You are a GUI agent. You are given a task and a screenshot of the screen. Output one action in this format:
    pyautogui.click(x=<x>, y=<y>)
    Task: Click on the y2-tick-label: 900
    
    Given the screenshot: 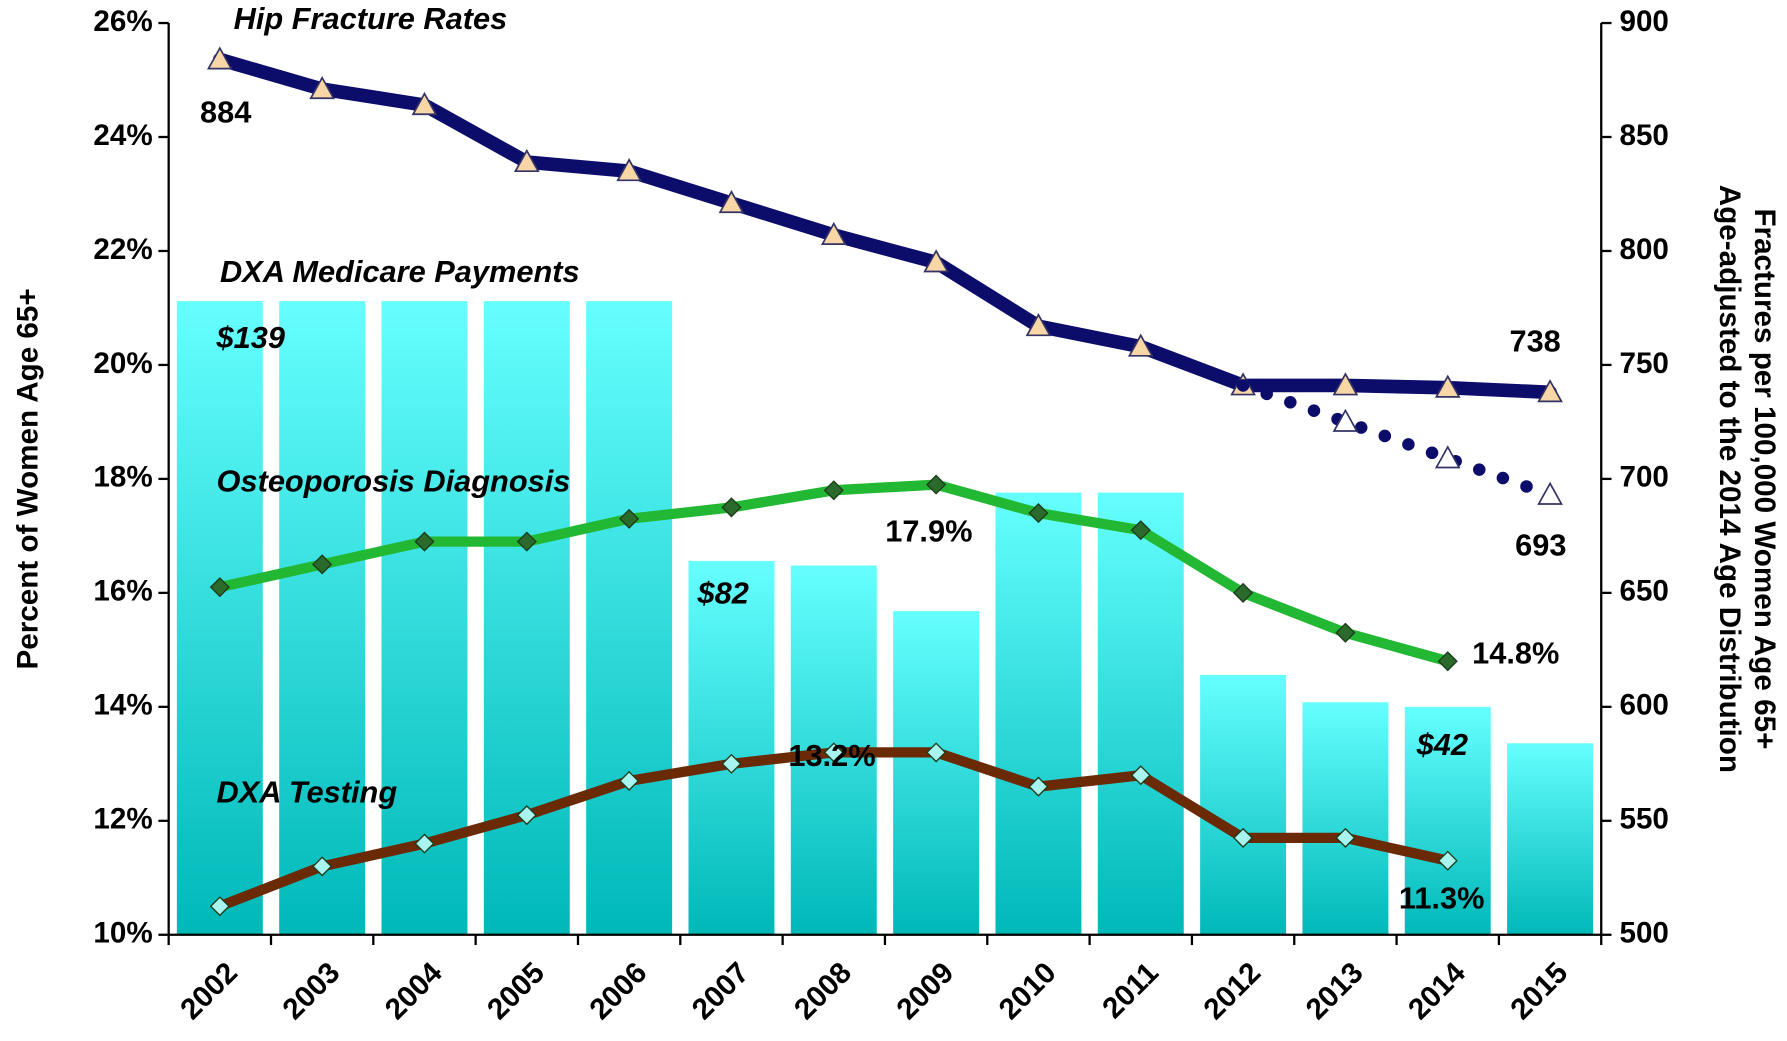 What is the action you would take?
    pyautogui.click(x=1643, y=21)
    